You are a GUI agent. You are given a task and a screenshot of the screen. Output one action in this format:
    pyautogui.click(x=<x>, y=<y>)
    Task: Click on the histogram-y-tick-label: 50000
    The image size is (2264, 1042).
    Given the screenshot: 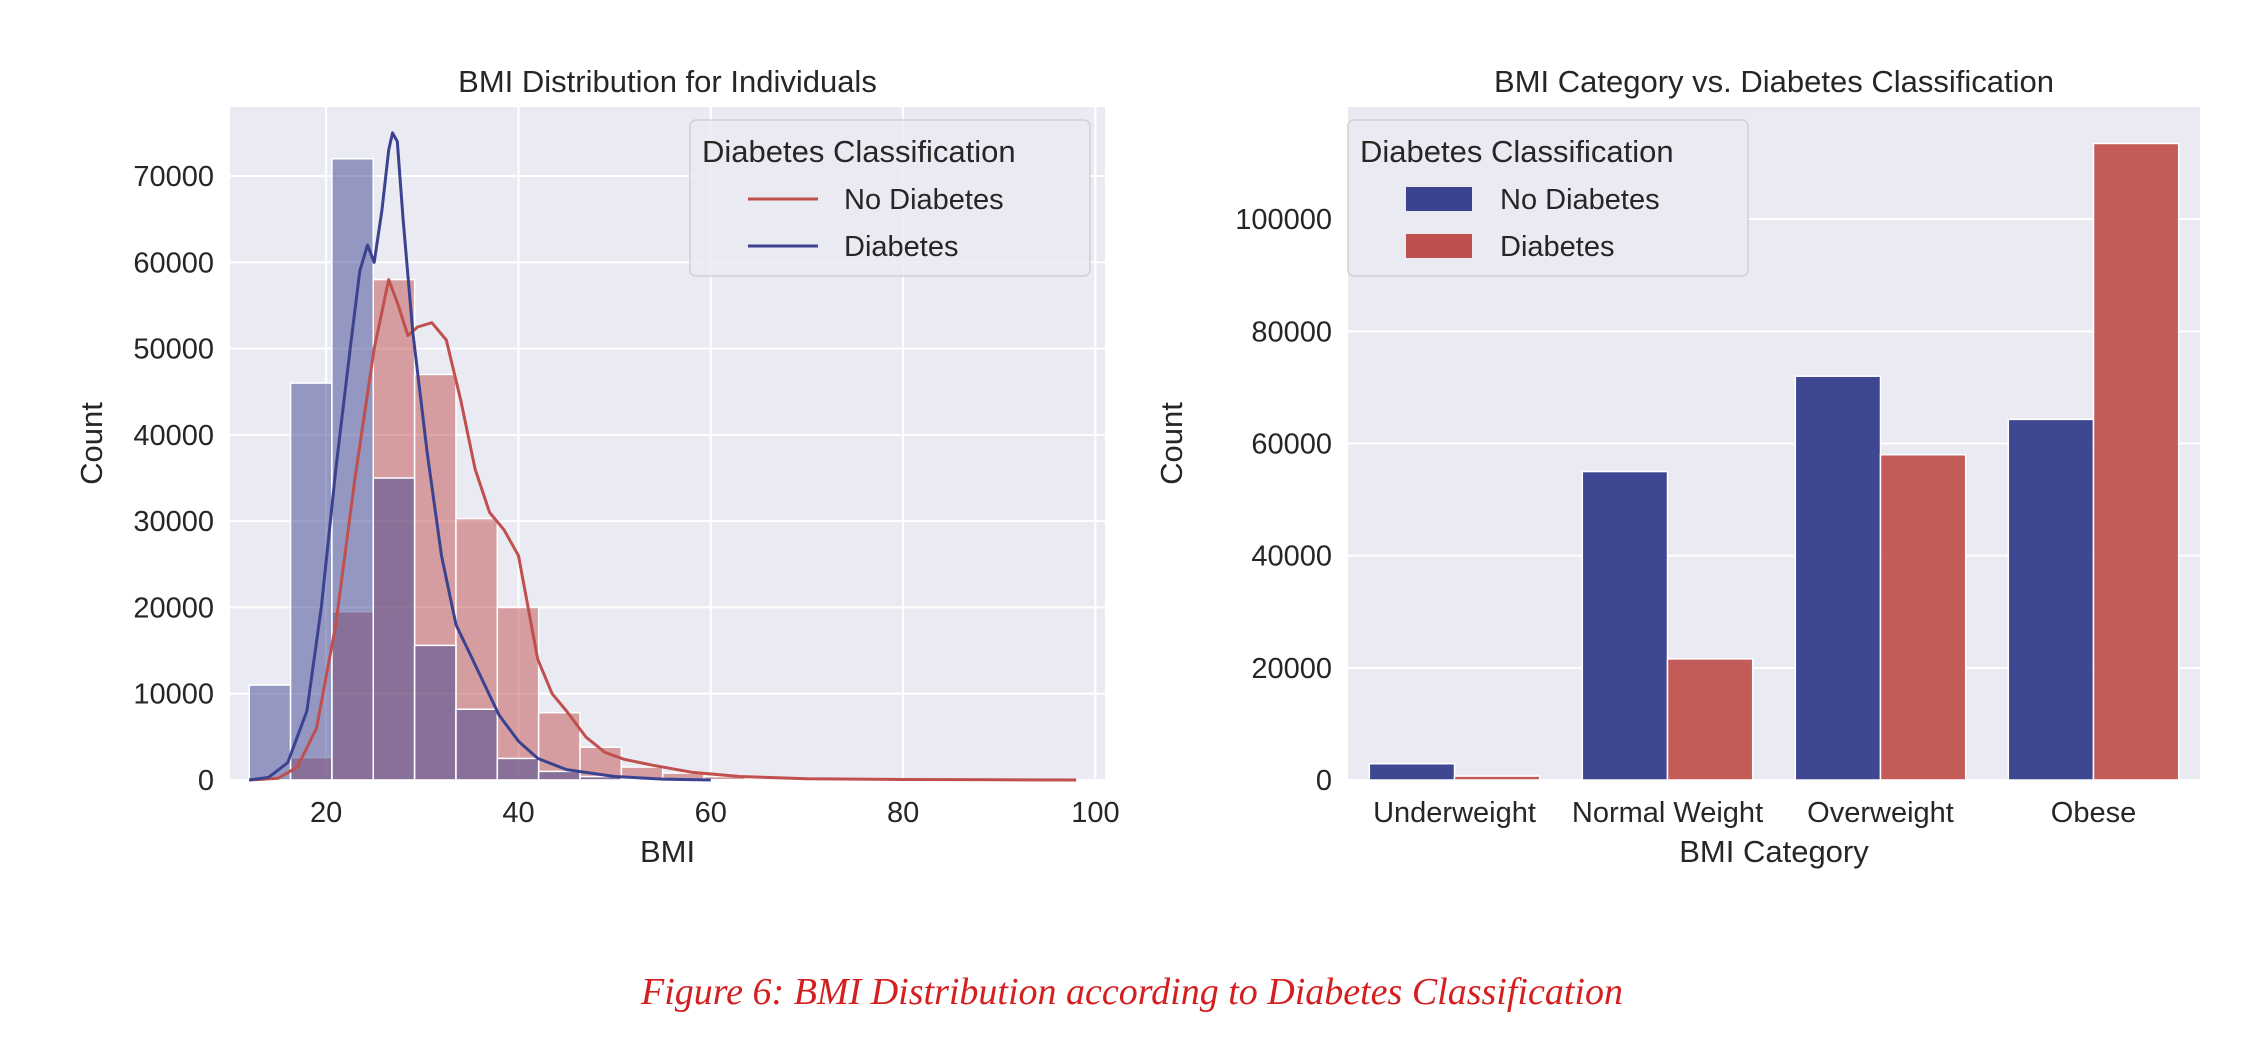 What is the action you would take?
    pyautogui.click(x=173, y=350)
    